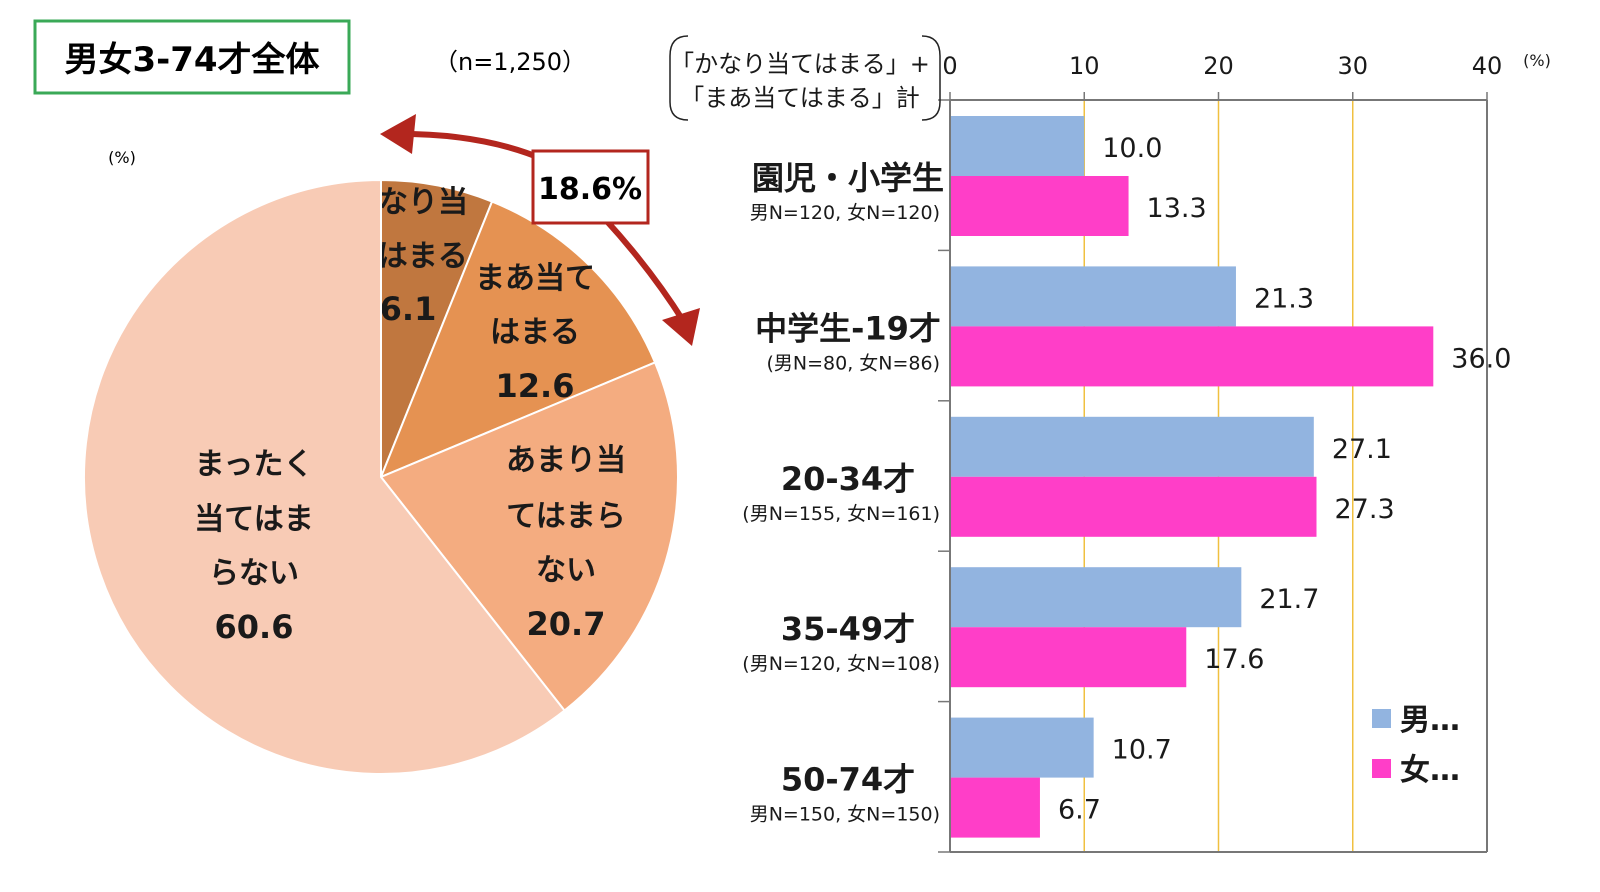 Image resolution: width=1600 pixels, height=892 pixels. I want to click on measure-label: 「かなり当てはまる」+, so click(800, 64).